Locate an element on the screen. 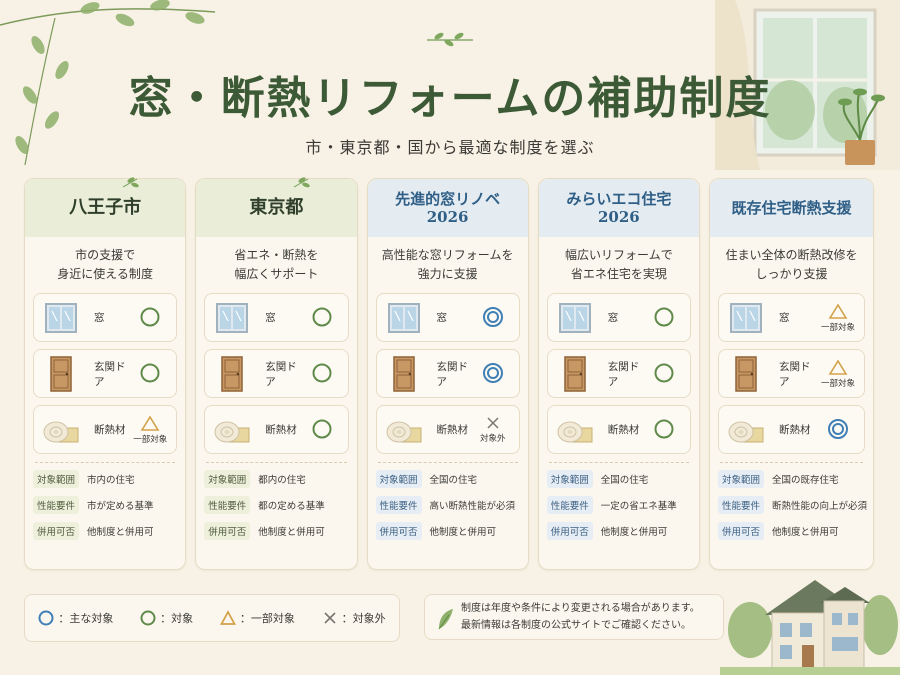 Image resolution: width=900 pixels, height=675 pixels. window-scene-illustration is located at coordinates (807, 85).